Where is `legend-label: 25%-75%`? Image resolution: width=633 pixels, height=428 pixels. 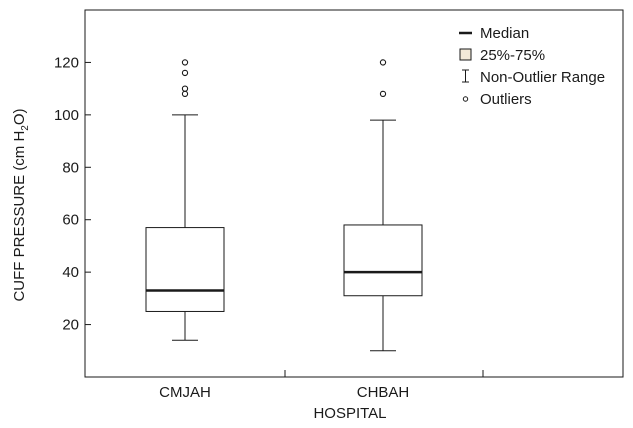
legend-label: 25%-75% is located at coordinates (512, 55).